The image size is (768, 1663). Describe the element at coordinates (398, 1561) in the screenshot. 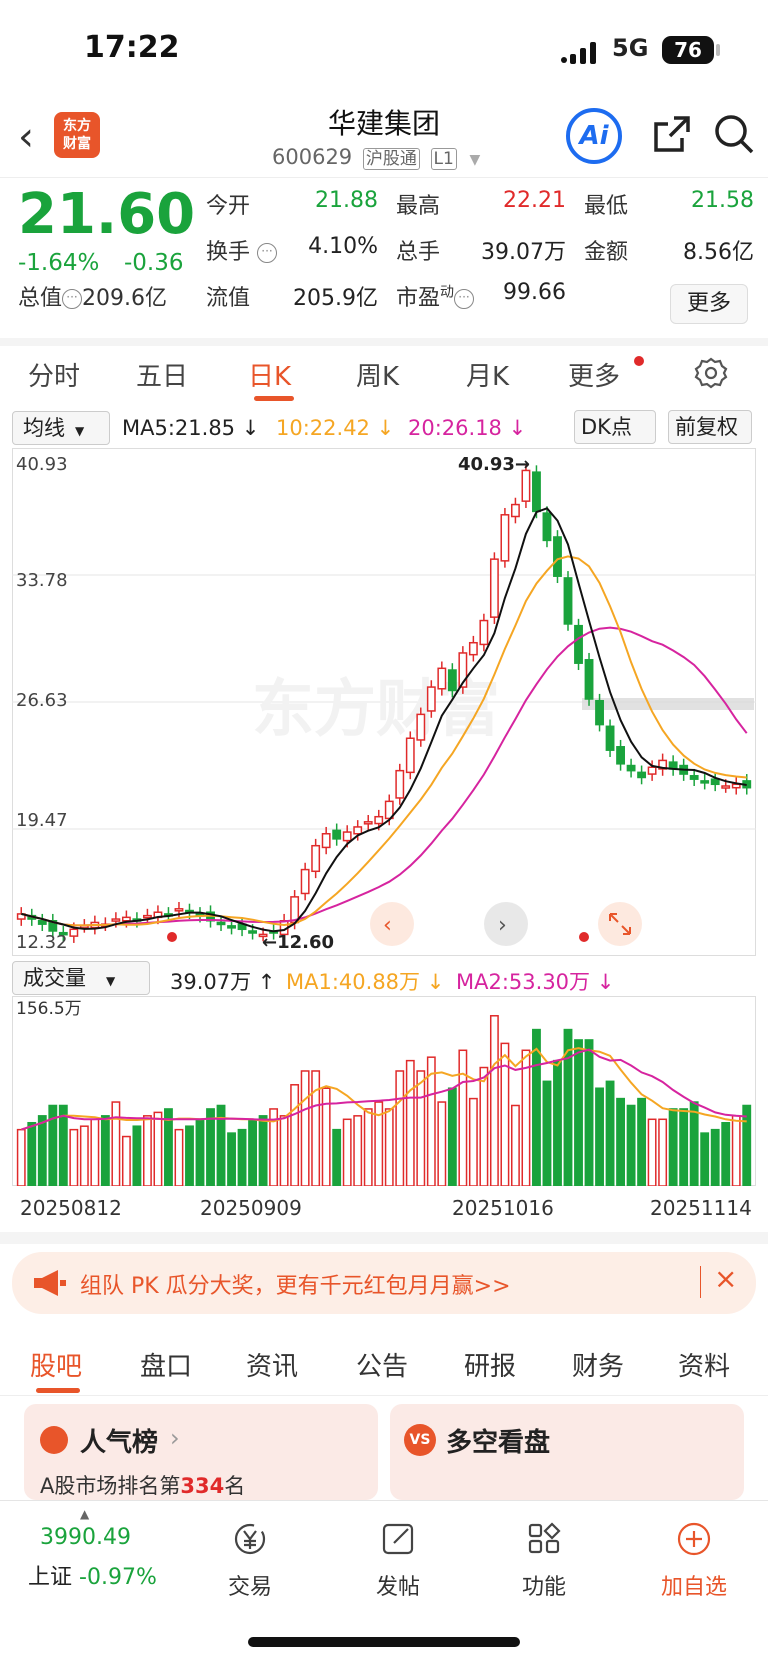

I see `nav-post: 发帖` at that location.